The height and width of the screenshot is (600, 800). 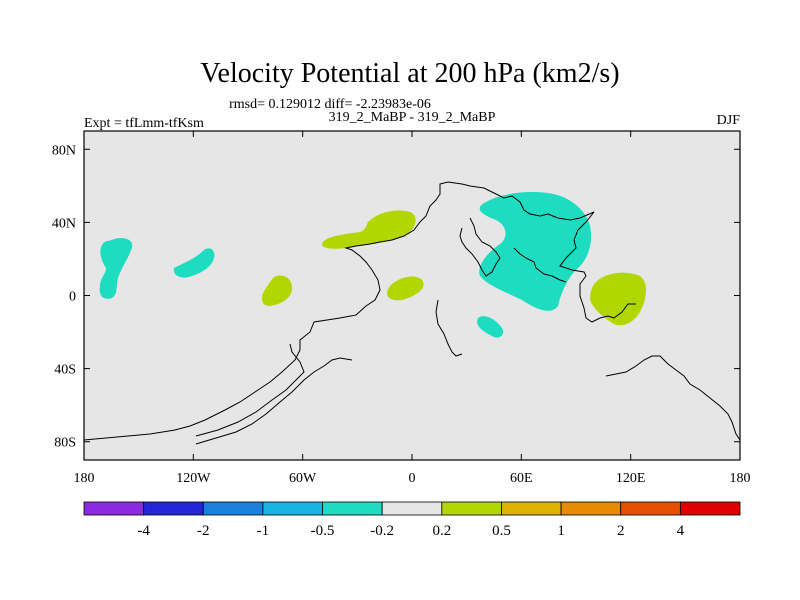 I want to click on colorbar-label: 1, so click(x=561, y=531).